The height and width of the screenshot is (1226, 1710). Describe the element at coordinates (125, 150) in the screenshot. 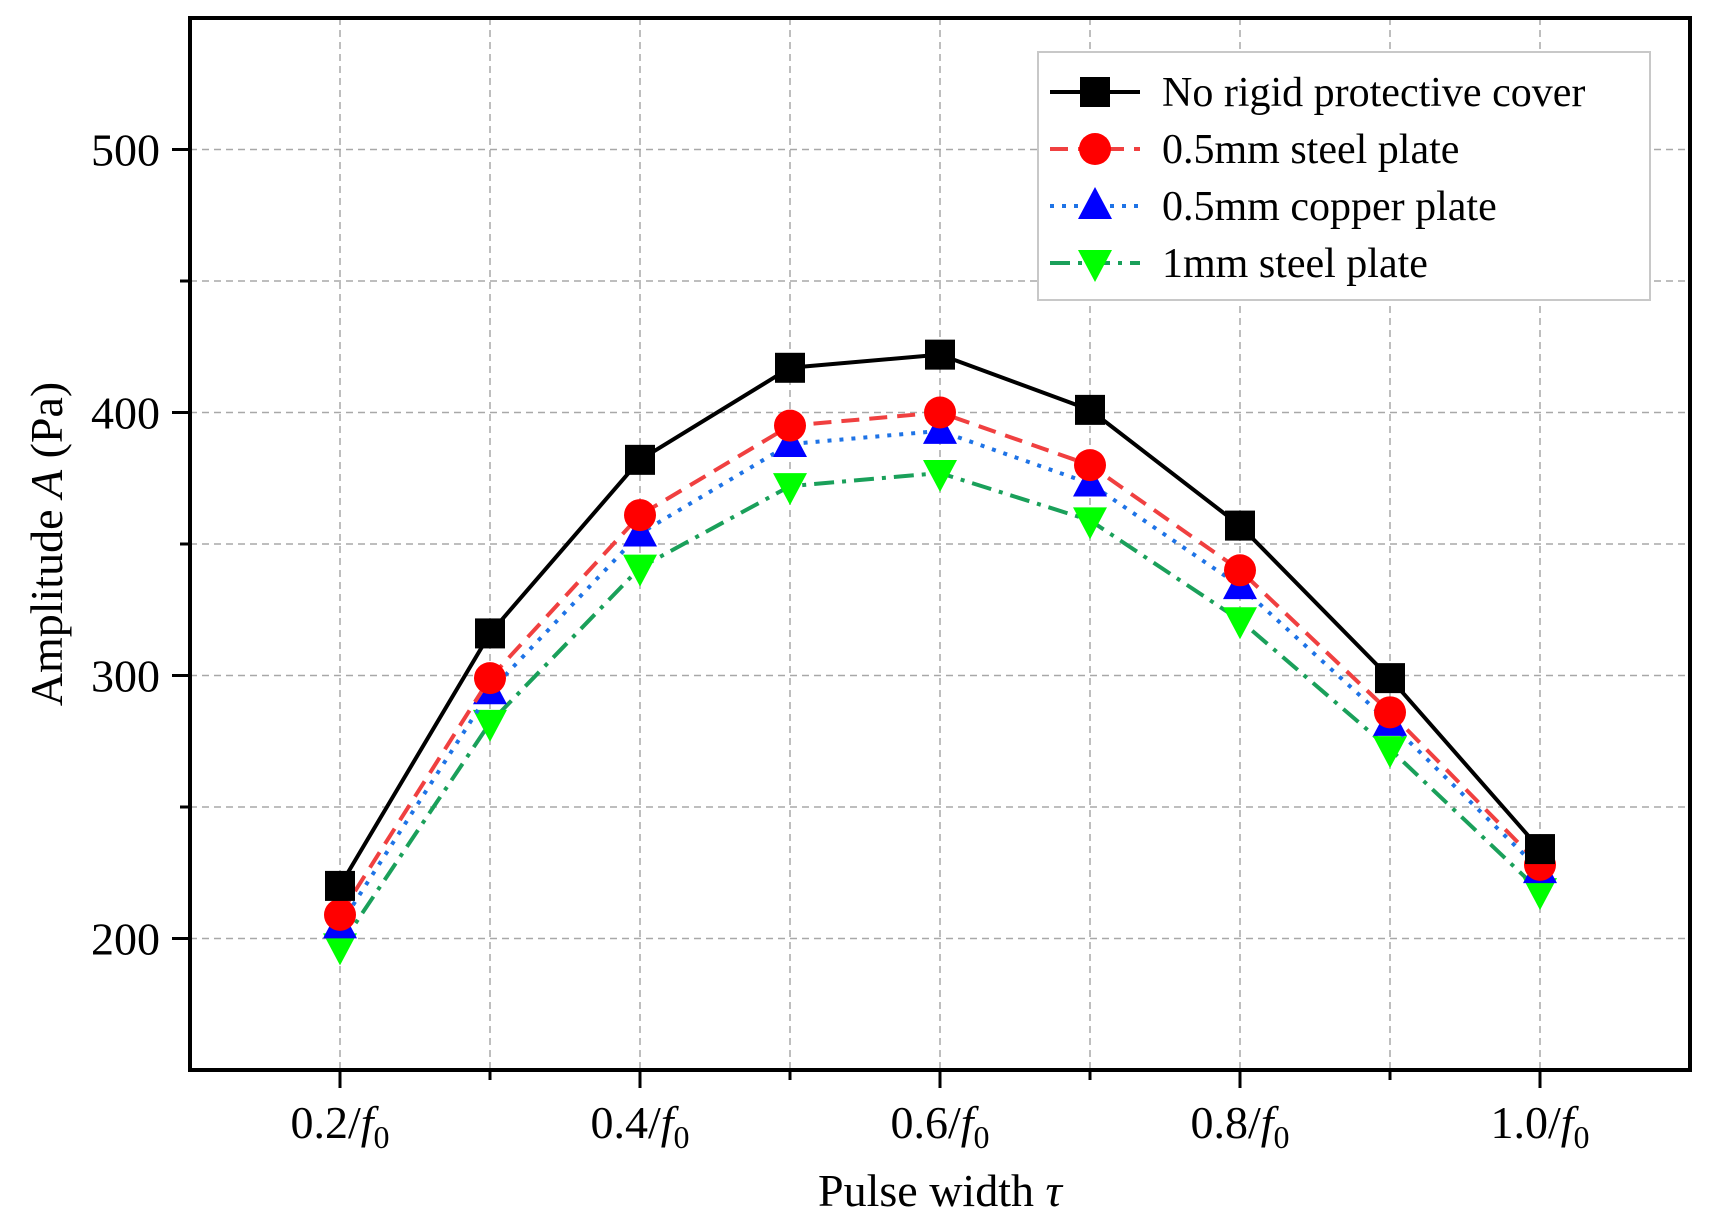

I see `y-tick-label: 500` at that location.